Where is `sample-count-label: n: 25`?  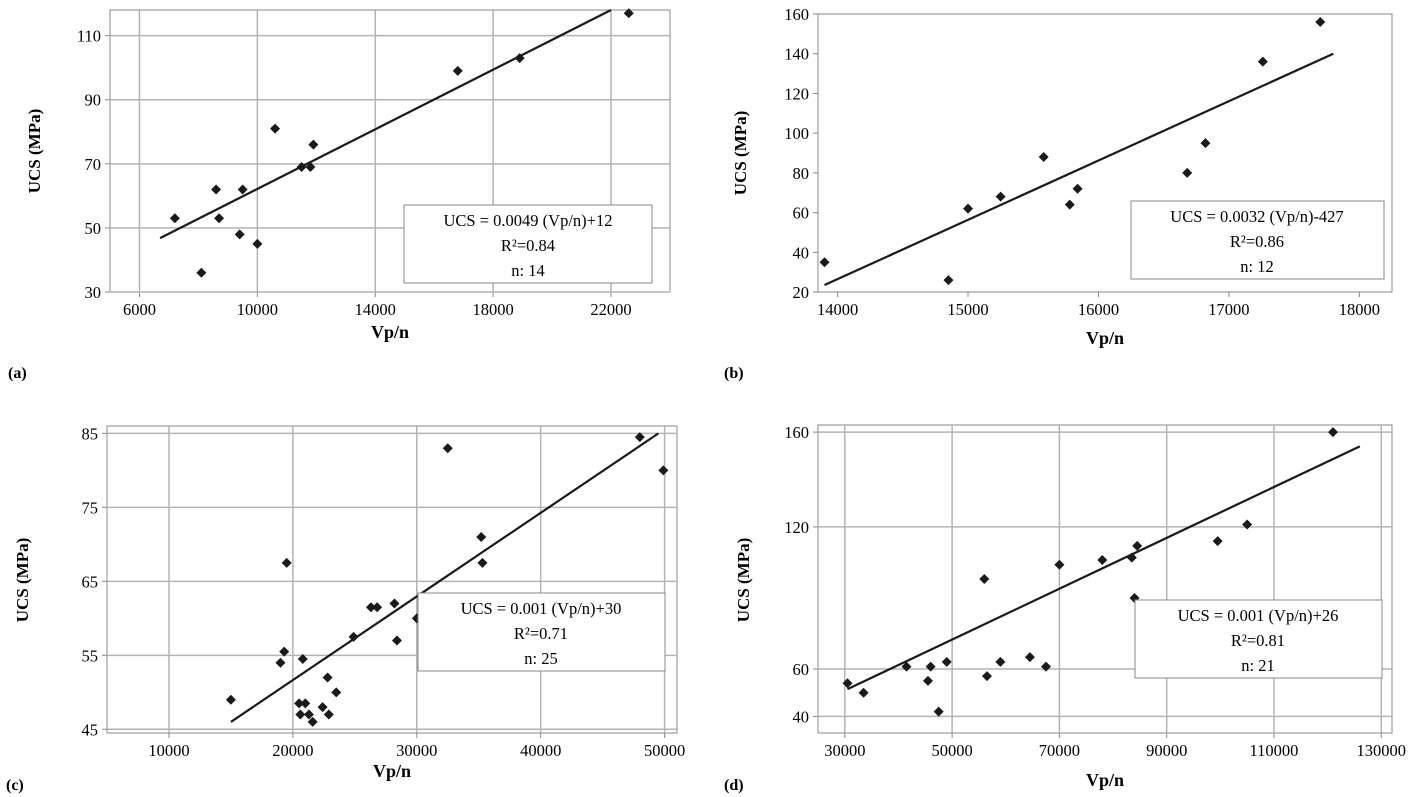 sample-count-label: n: 25 is located at coordinates (540, 658).